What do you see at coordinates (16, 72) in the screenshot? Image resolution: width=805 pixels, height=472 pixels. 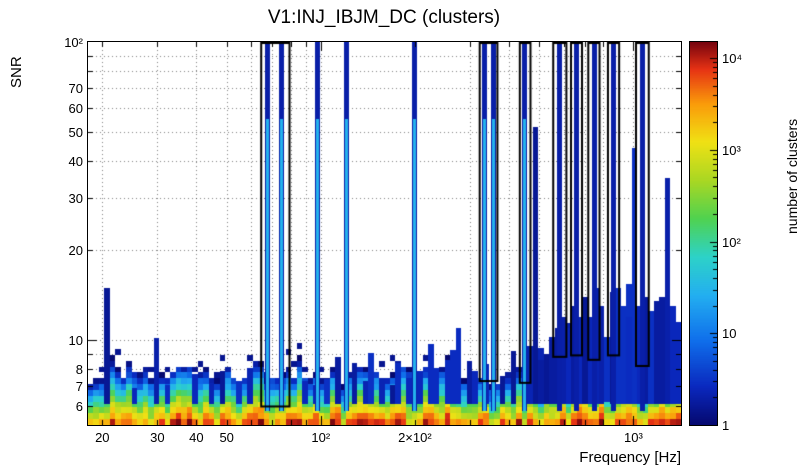 I see `y-axis-title: SNR` at bounding box center [16, 72].